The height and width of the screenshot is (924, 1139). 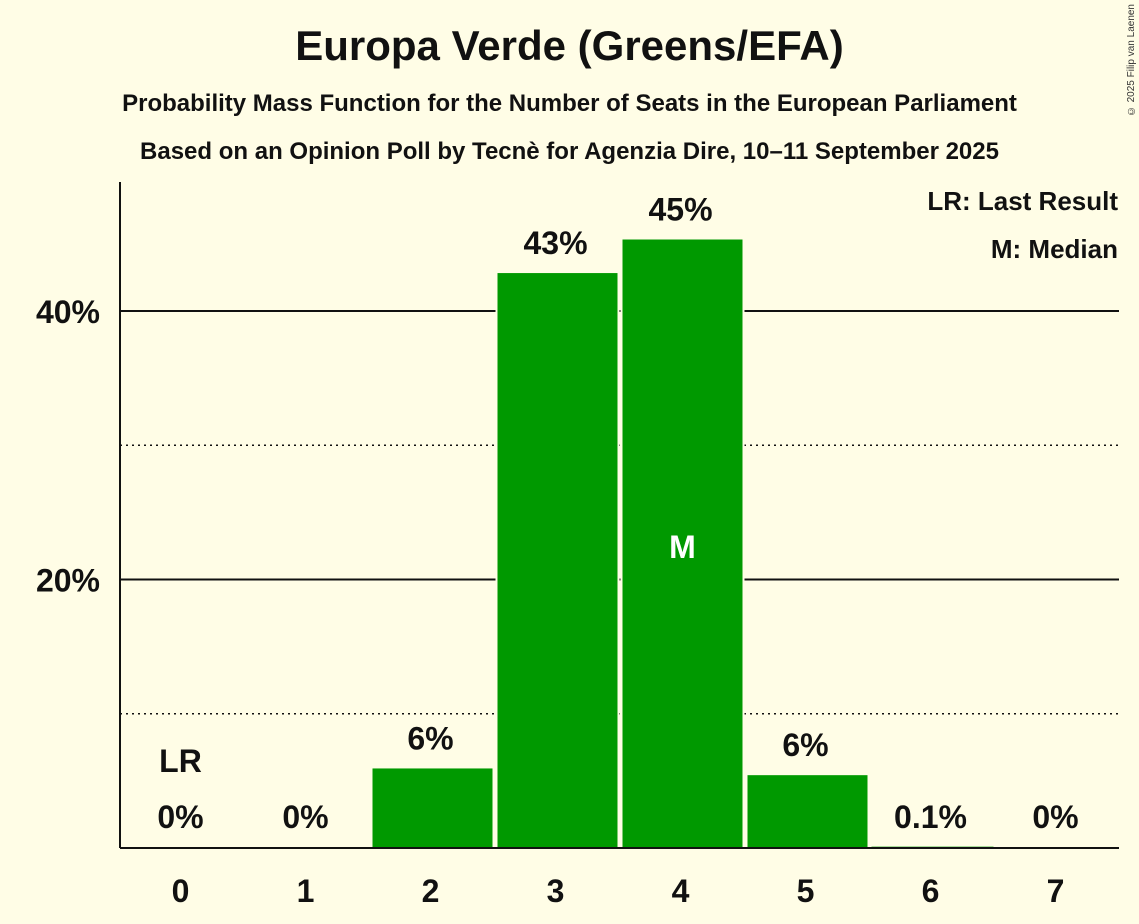 What do you see at coordinates (181, 891) in the screenshot?
I see `x-tick-label: 0` at bounding box center [181, 891].